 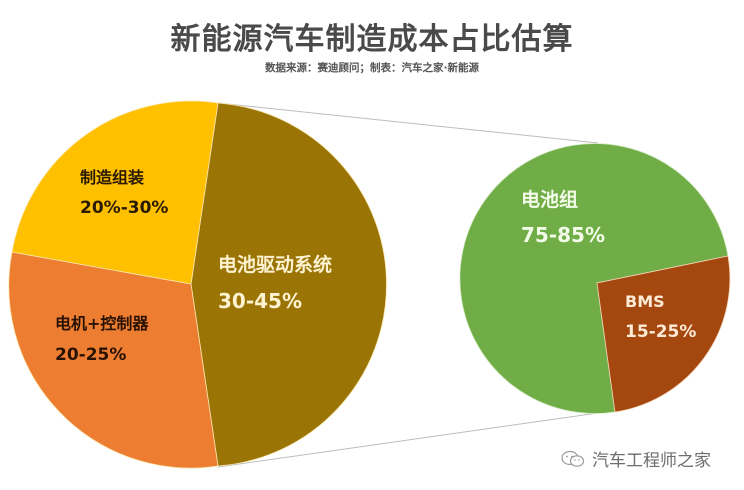 I want to click on watermark-text: 汽车工程师之家, so click(x=651, y=461).